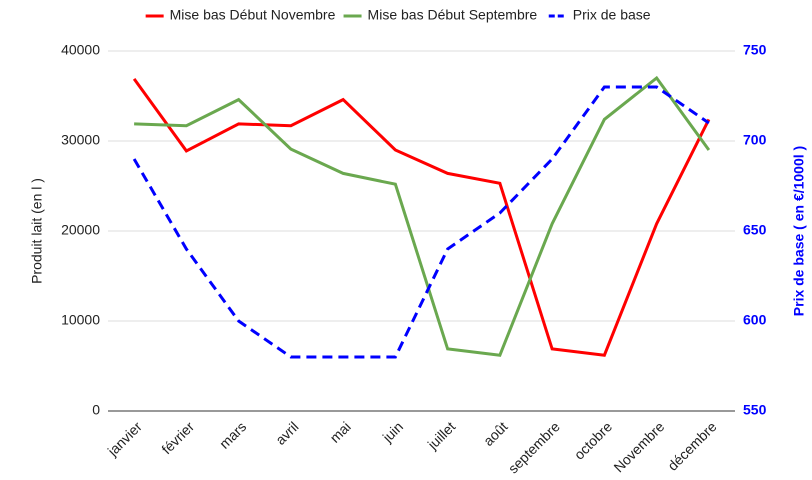 This screenshot has height=480, width=812. I want to click on y2-tick-label: 600, so click(755, 320).